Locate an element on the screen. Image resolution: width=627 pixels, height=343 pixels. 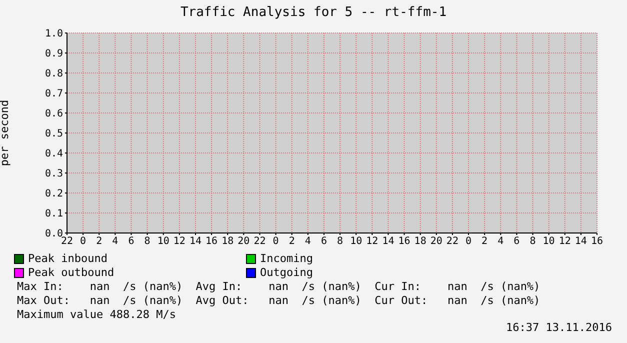
y-tick-label: 0.9 is located at coordinates (53, 54).